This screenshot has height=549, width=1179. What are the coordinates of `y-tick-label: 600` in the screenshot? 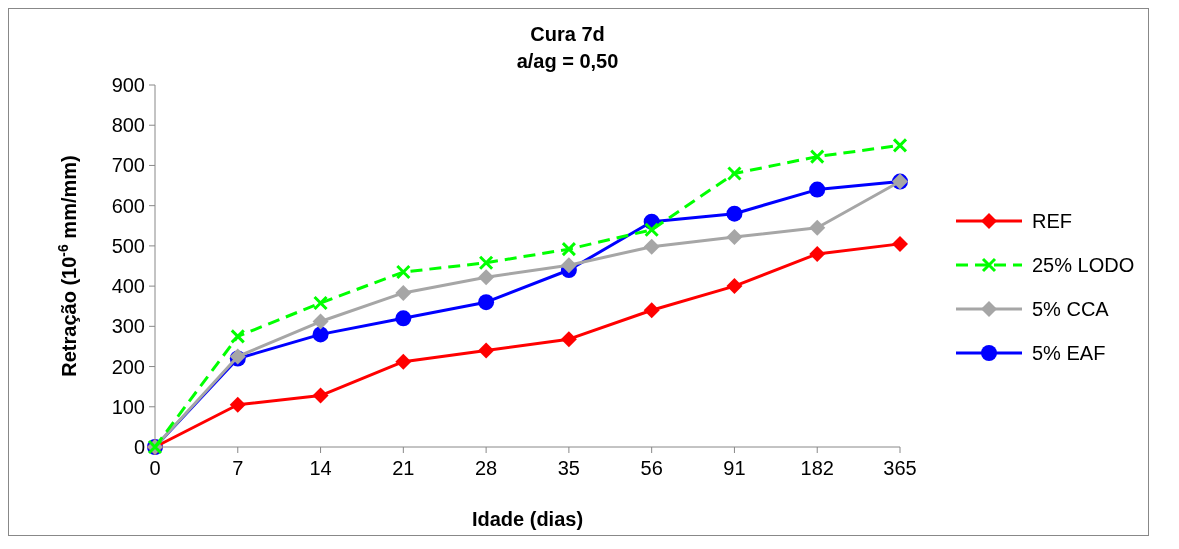 It's located at (128, 205).